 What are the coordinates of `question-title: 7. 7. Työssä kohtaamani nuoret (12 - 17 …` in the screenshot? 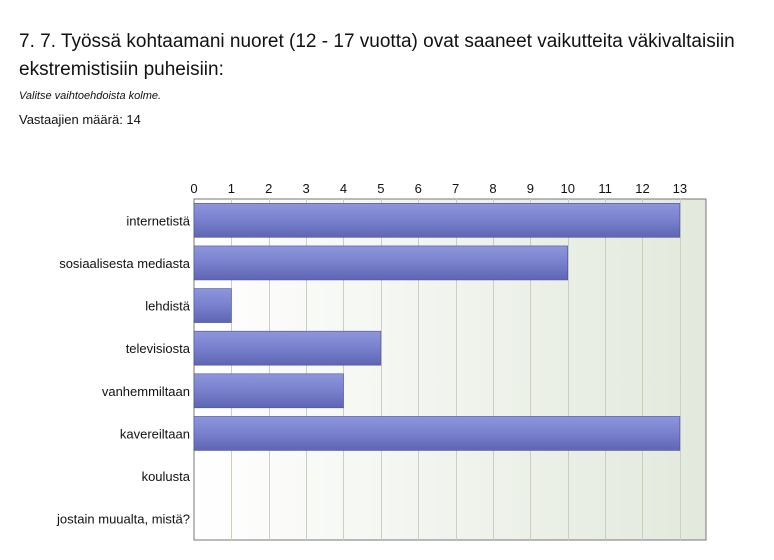 It's located at (377, 55).